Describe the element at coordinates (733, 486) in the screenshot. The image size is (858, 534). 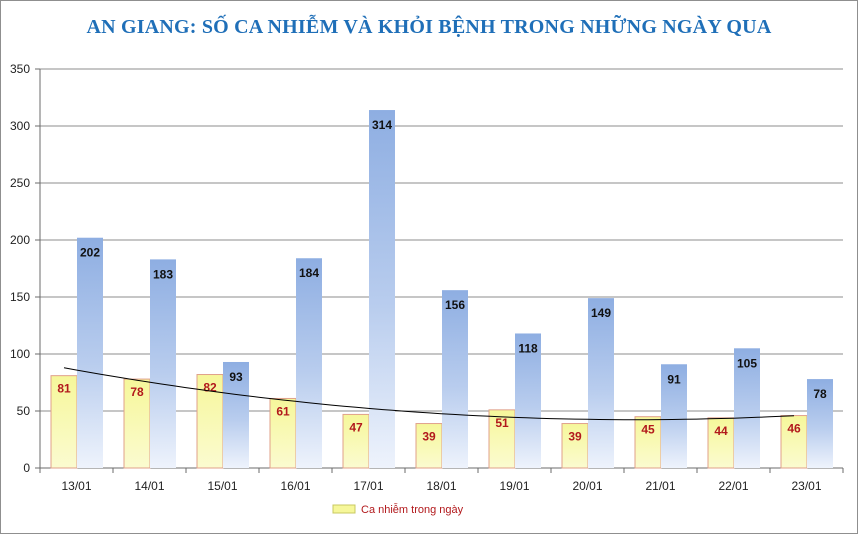
I see `x-tick-label: 22/01` at that location.